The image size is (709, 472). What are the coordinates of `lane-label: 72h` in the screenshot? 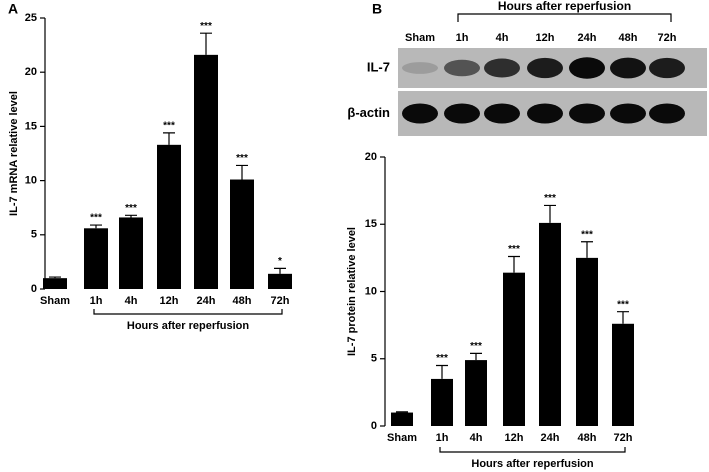 It's located at (667, 38).